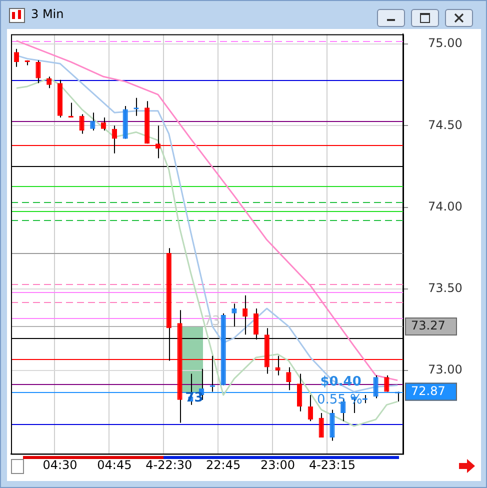  Describe the element at coordinates (47, 14) in the screenshot. I see `chart-title: 3 Min` at that location.